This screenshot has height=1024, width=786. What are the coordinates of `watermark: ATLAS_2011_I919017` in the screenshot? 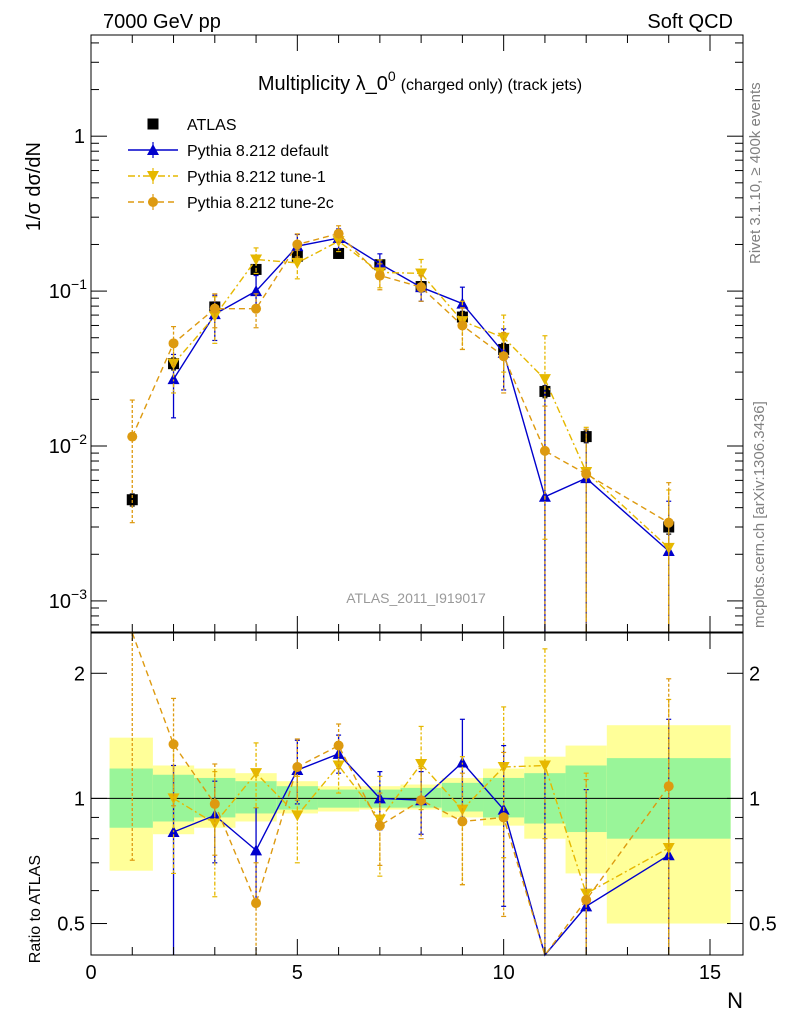 It's located at (416, 598).